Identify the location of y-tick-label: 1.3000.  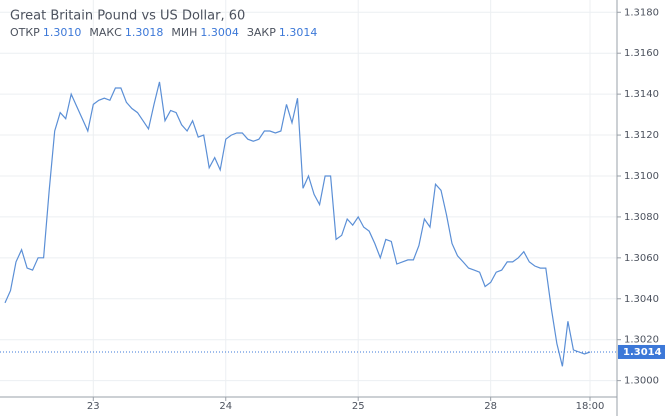
(641, 381).